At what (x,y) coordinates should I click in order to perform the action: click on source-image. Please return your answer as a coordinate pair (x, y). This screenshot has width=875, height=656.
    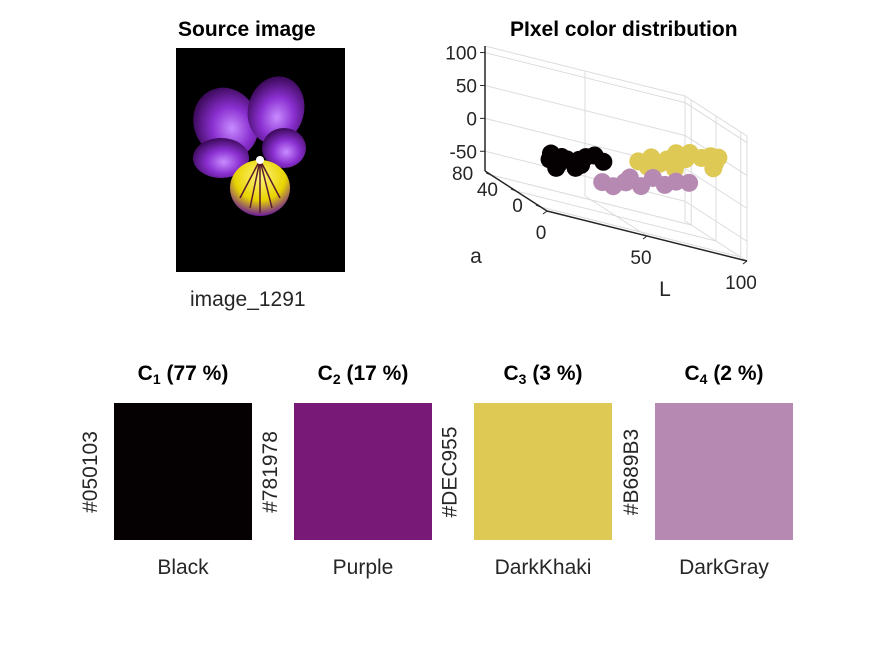
    Looking at the image, I should click on (260, 160).